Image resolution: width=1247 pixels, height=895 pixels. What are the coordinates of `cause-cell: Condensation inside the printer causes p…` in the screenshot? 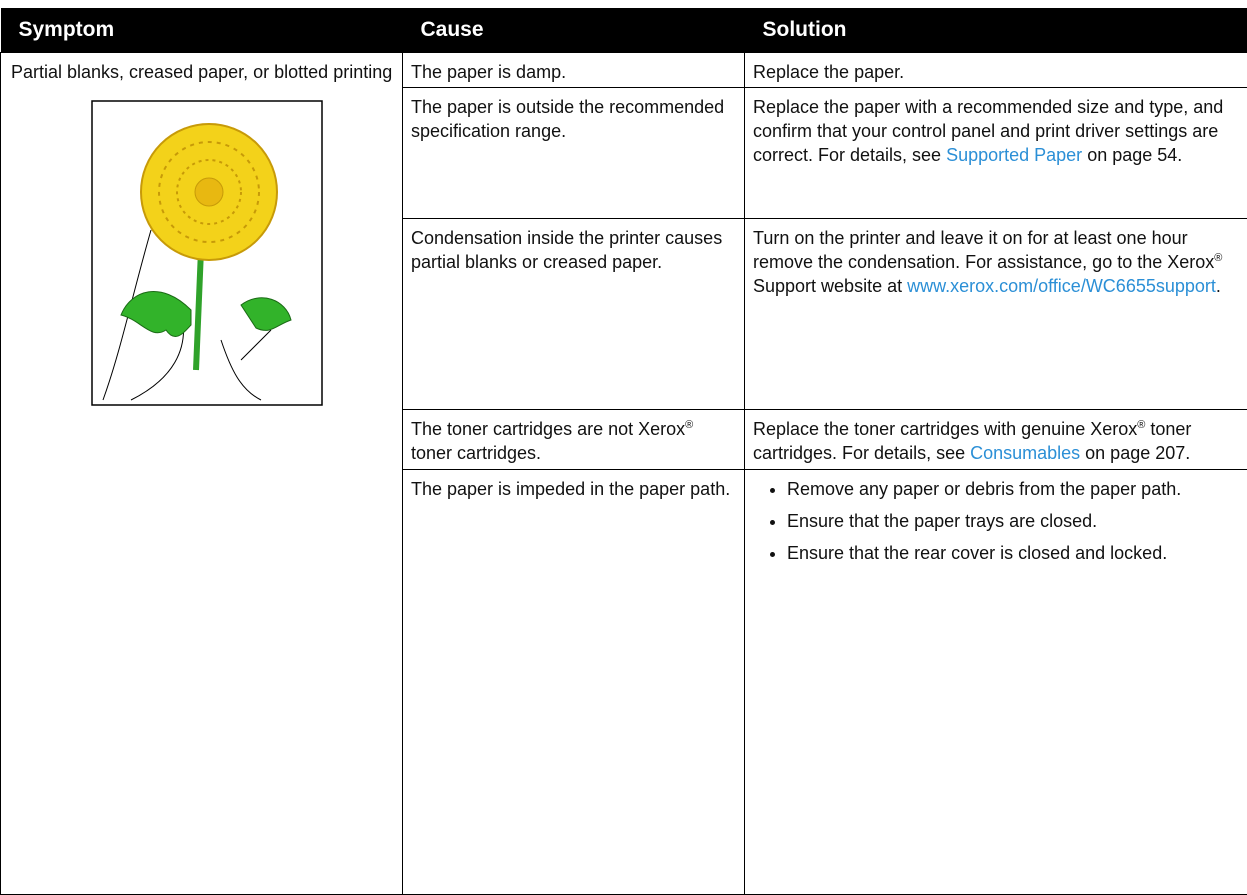 It's located at (574, 314).